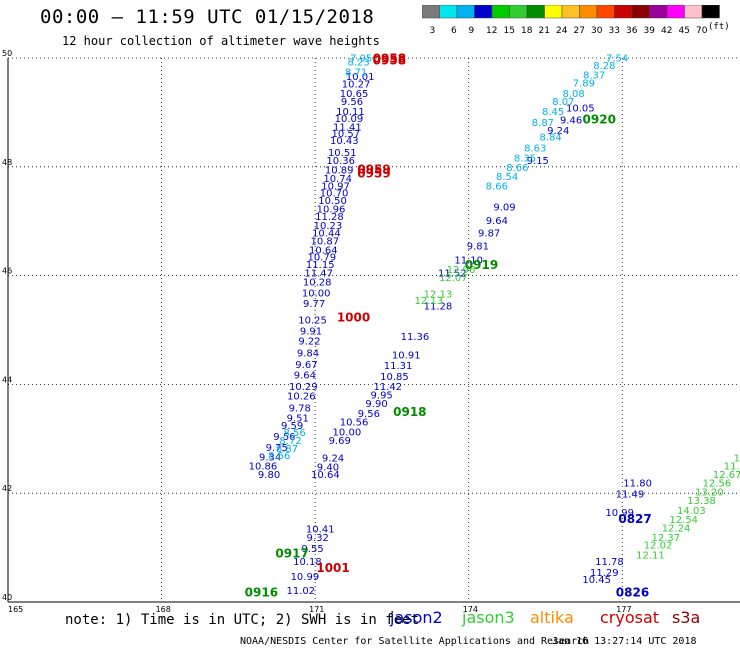 The image size is (740, 650). Describe the element at coordinates (316, 609) in the screenshot. I see `x-tick-label: 171` at that location.